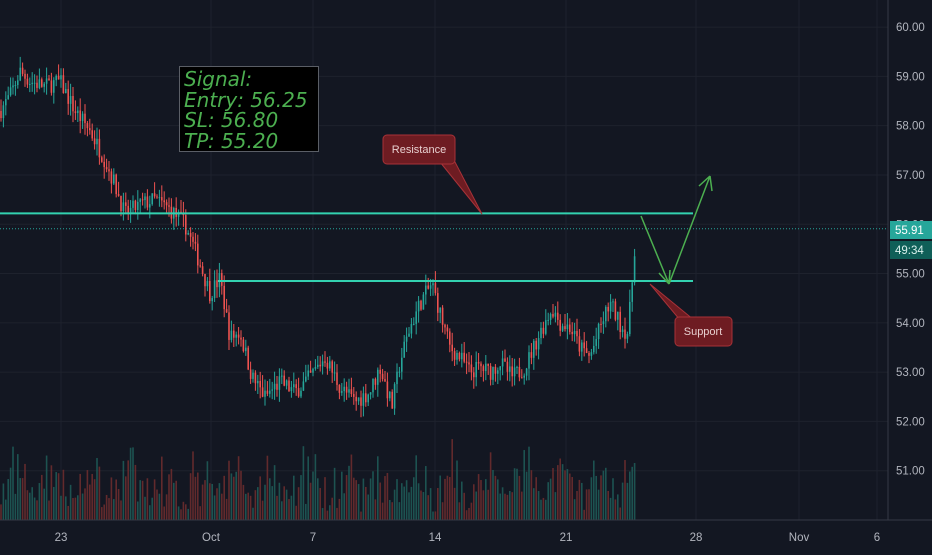 The image size is (932, 555). I want to click on support-callout: Support, so click(691, 315).